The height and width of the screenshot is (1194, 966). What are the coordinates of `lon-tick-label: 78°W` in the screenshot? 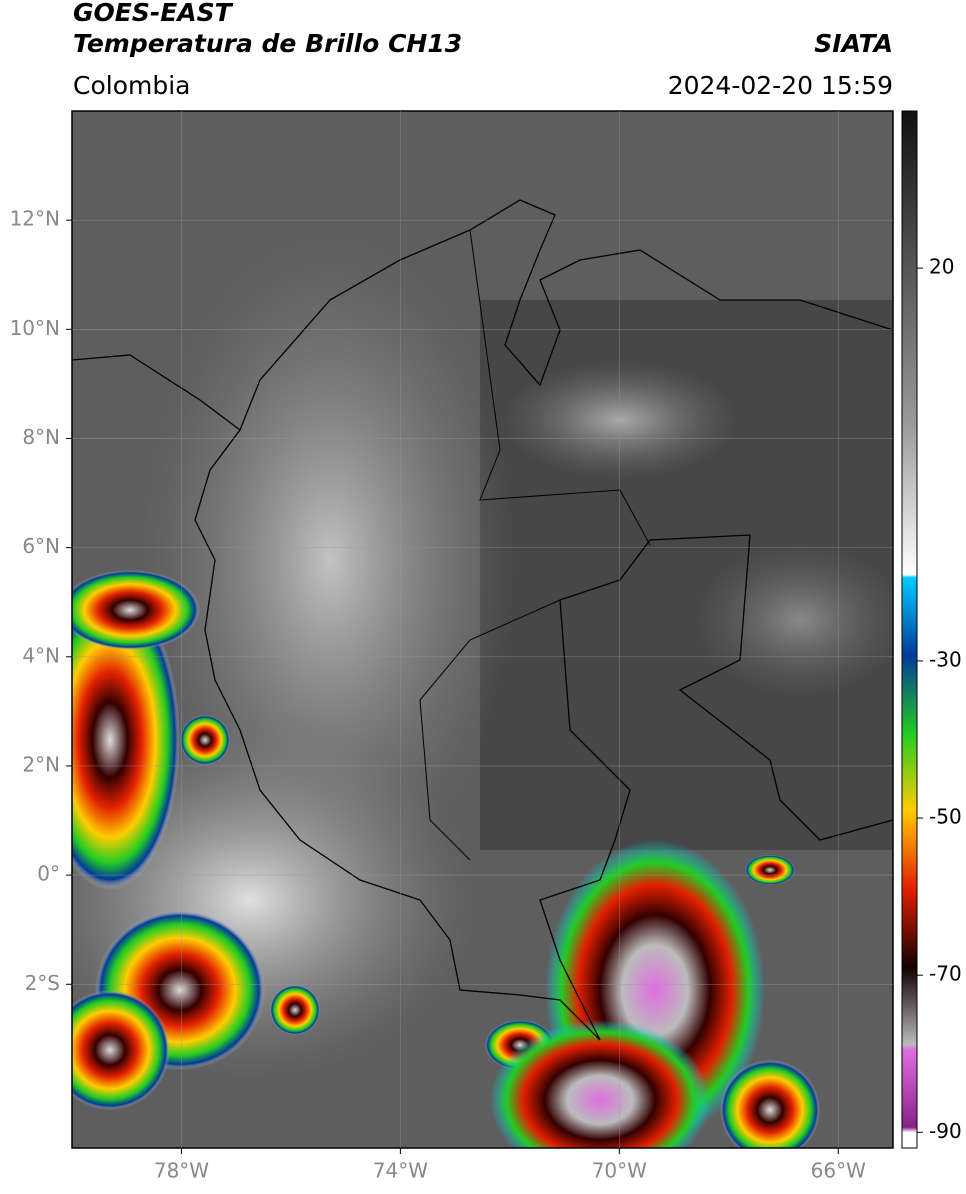 It's located at (181, 1171).